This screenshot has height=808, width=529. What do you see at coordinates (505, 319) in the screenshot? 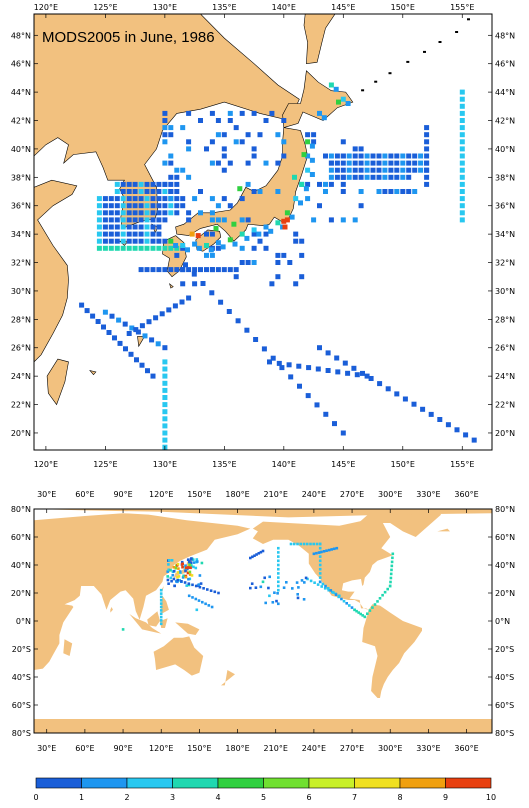
I see `lat-label-right: 28°N` at bounding box center [505, 319].